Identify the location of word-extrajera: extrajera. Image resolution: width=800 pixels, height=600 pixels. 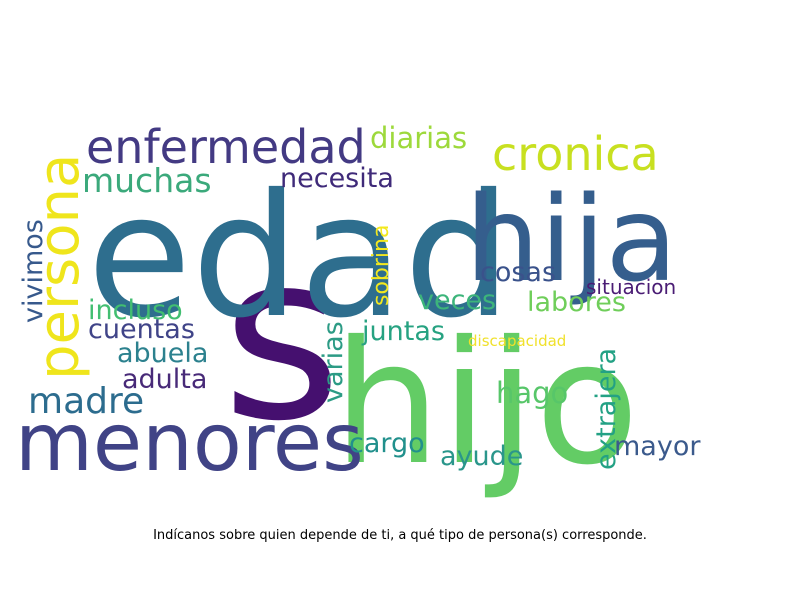
(606, 409).